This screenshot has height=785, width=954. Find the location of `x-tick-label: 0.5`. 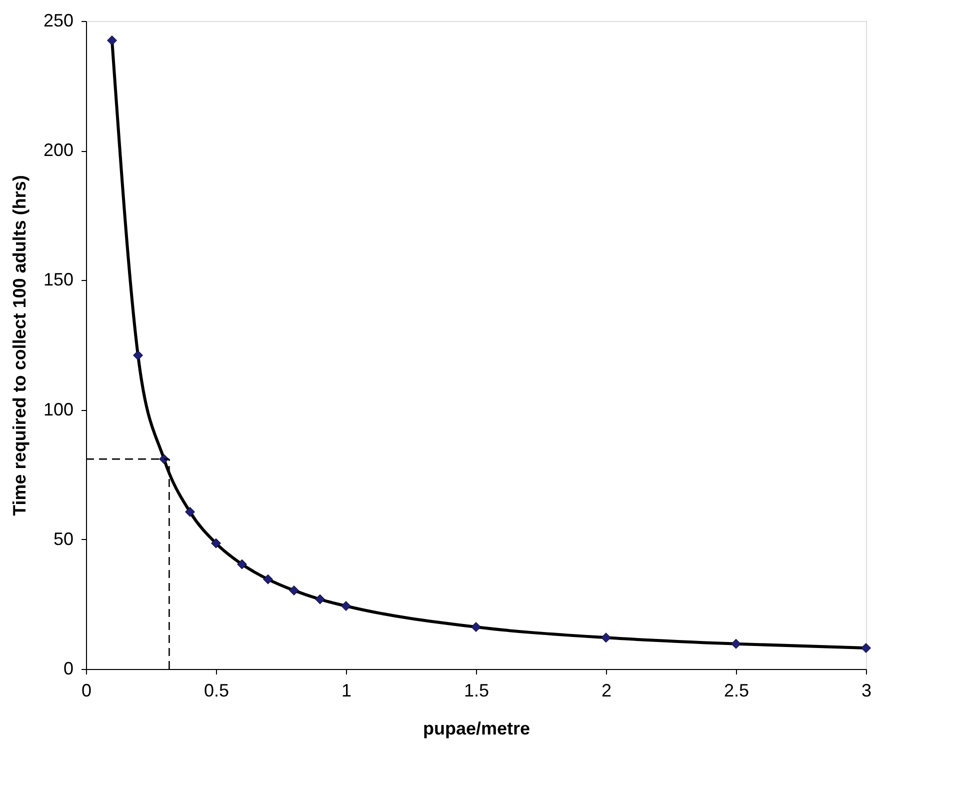

x-tick-label: 0.5 is located at coordinates (217, 690).